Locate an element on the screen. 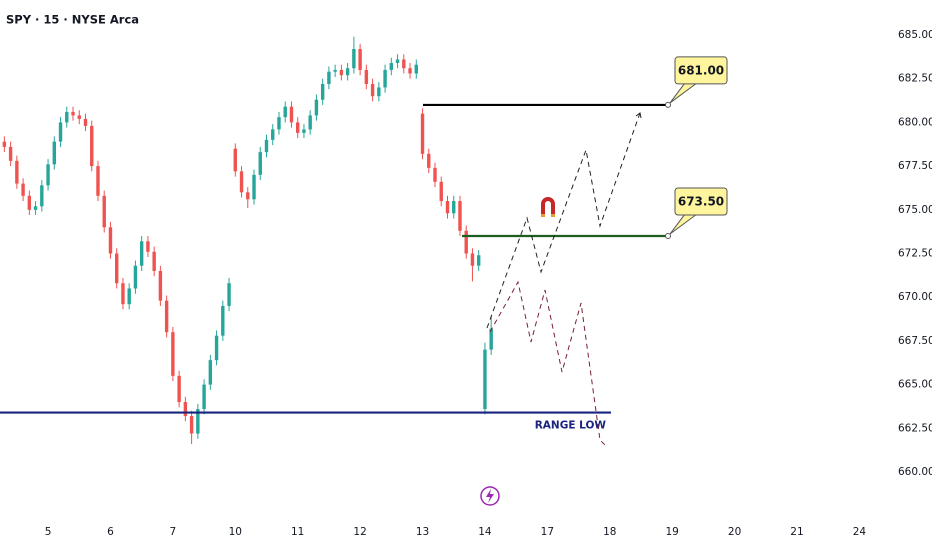  projection-down is located at coordinates (548, 363).